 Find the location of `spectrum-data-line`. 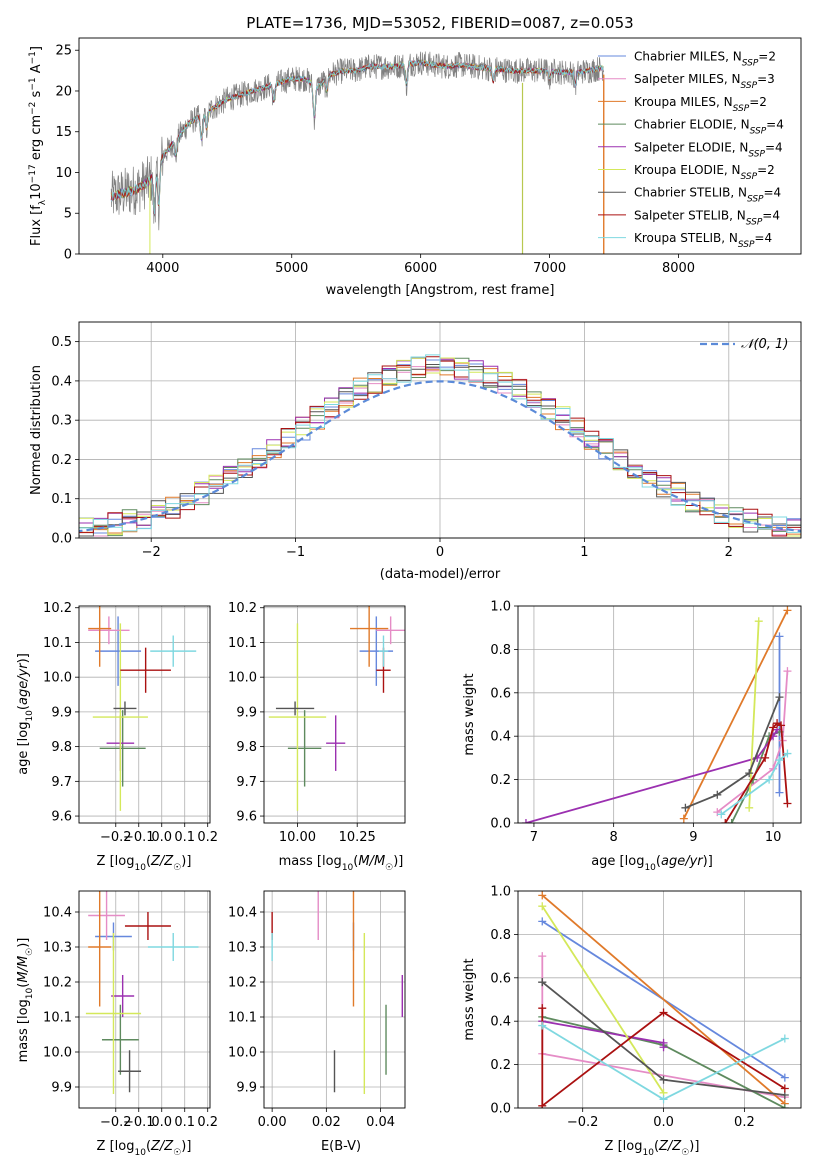

spectrum-data-line is located at coordinates (357, 141).